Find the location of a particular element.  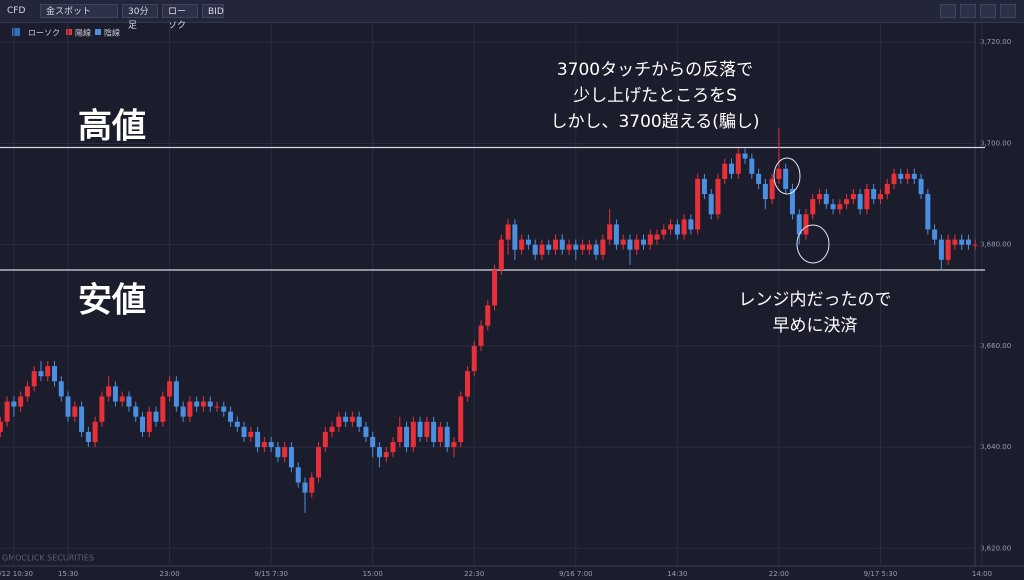

symbol-select: 金スポット is located at coordinates (79, 11).